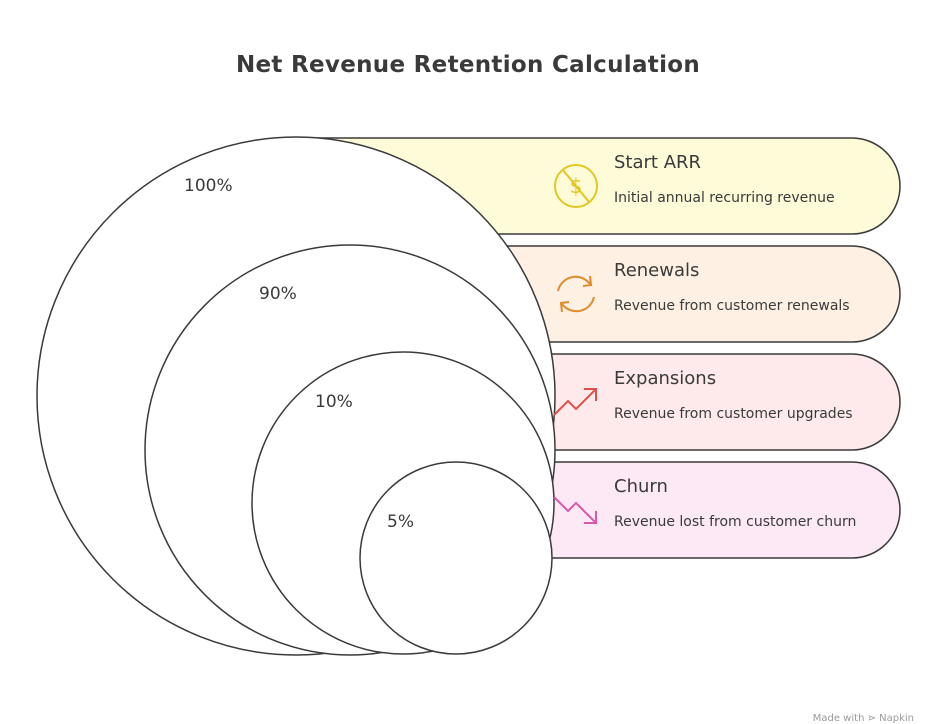  Describe the element at coordinates (658, 162) in the screenshot. I see `start-arr-title: Start ARR` at that location.